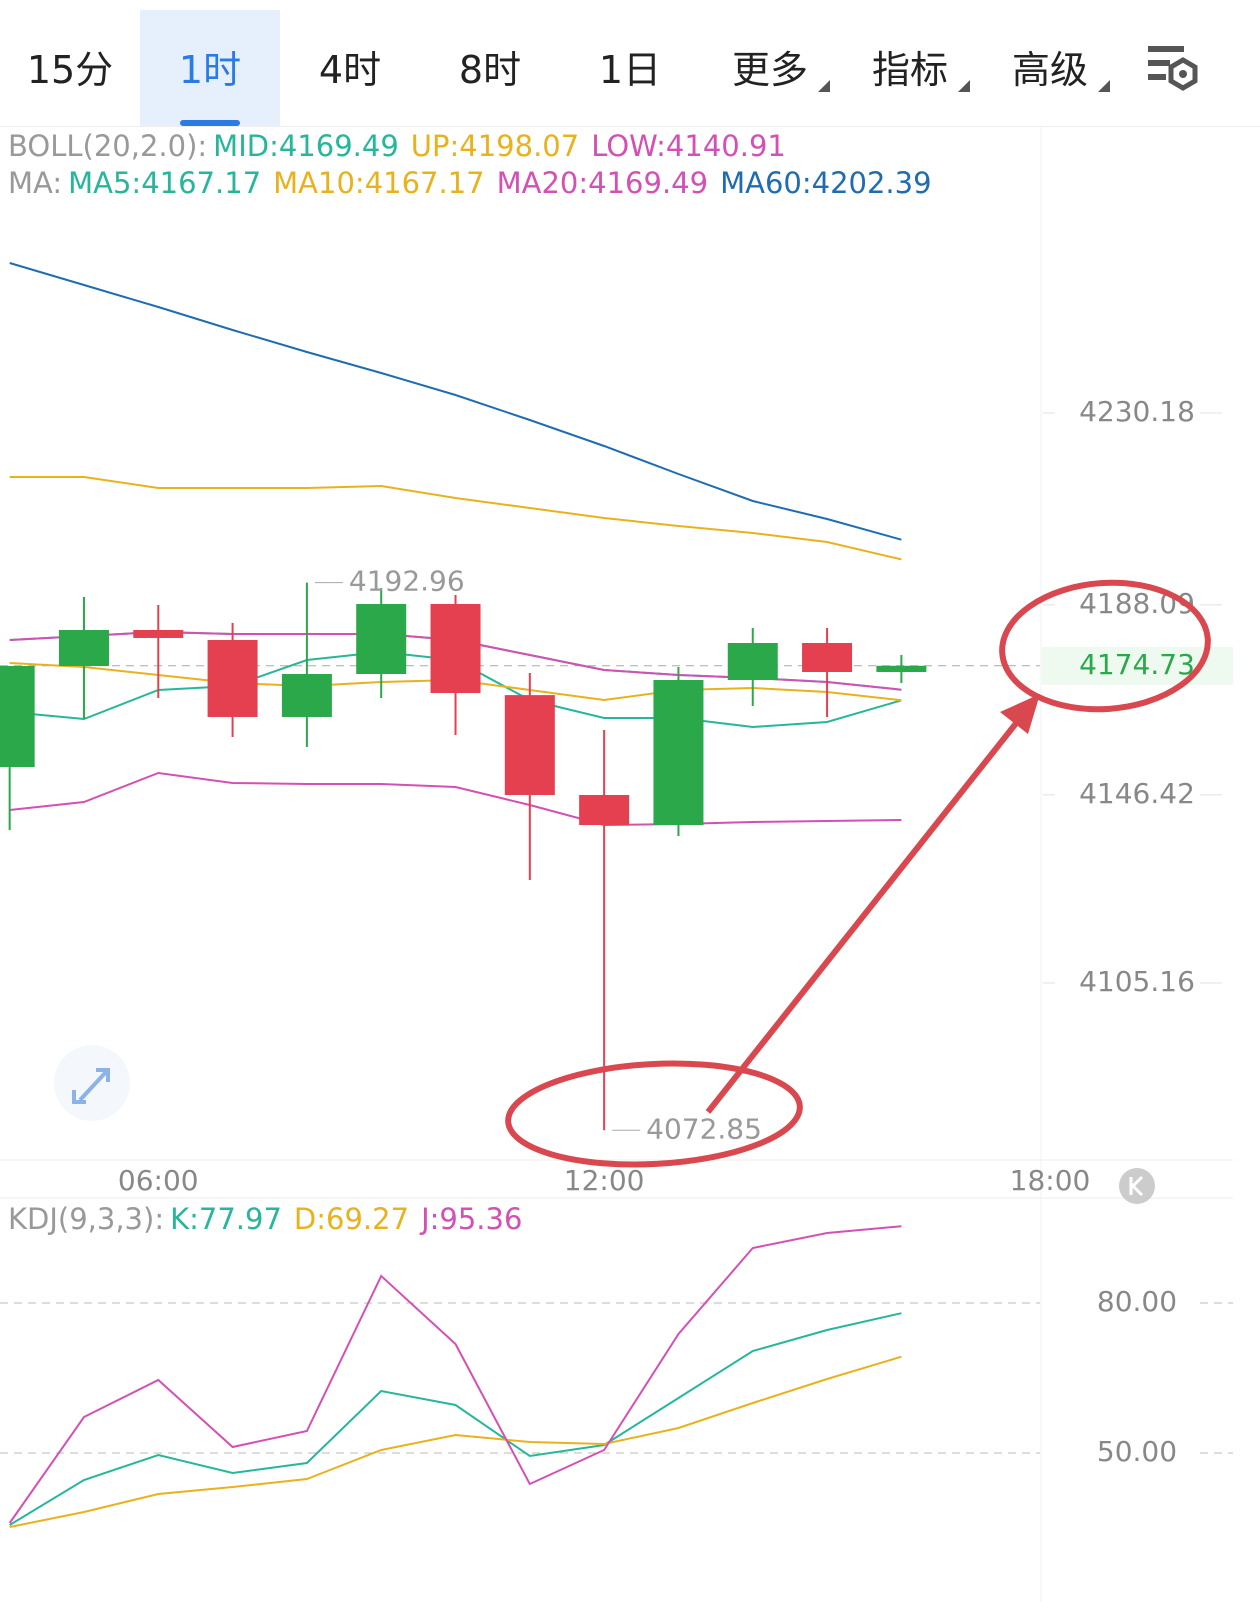 Image resolution: width=1260 pixels, height=1602 pixels. What do you see at coordinates (1175, 72) in the screenshot?
I see `settings-icon` at bounding box center [1175, 72].